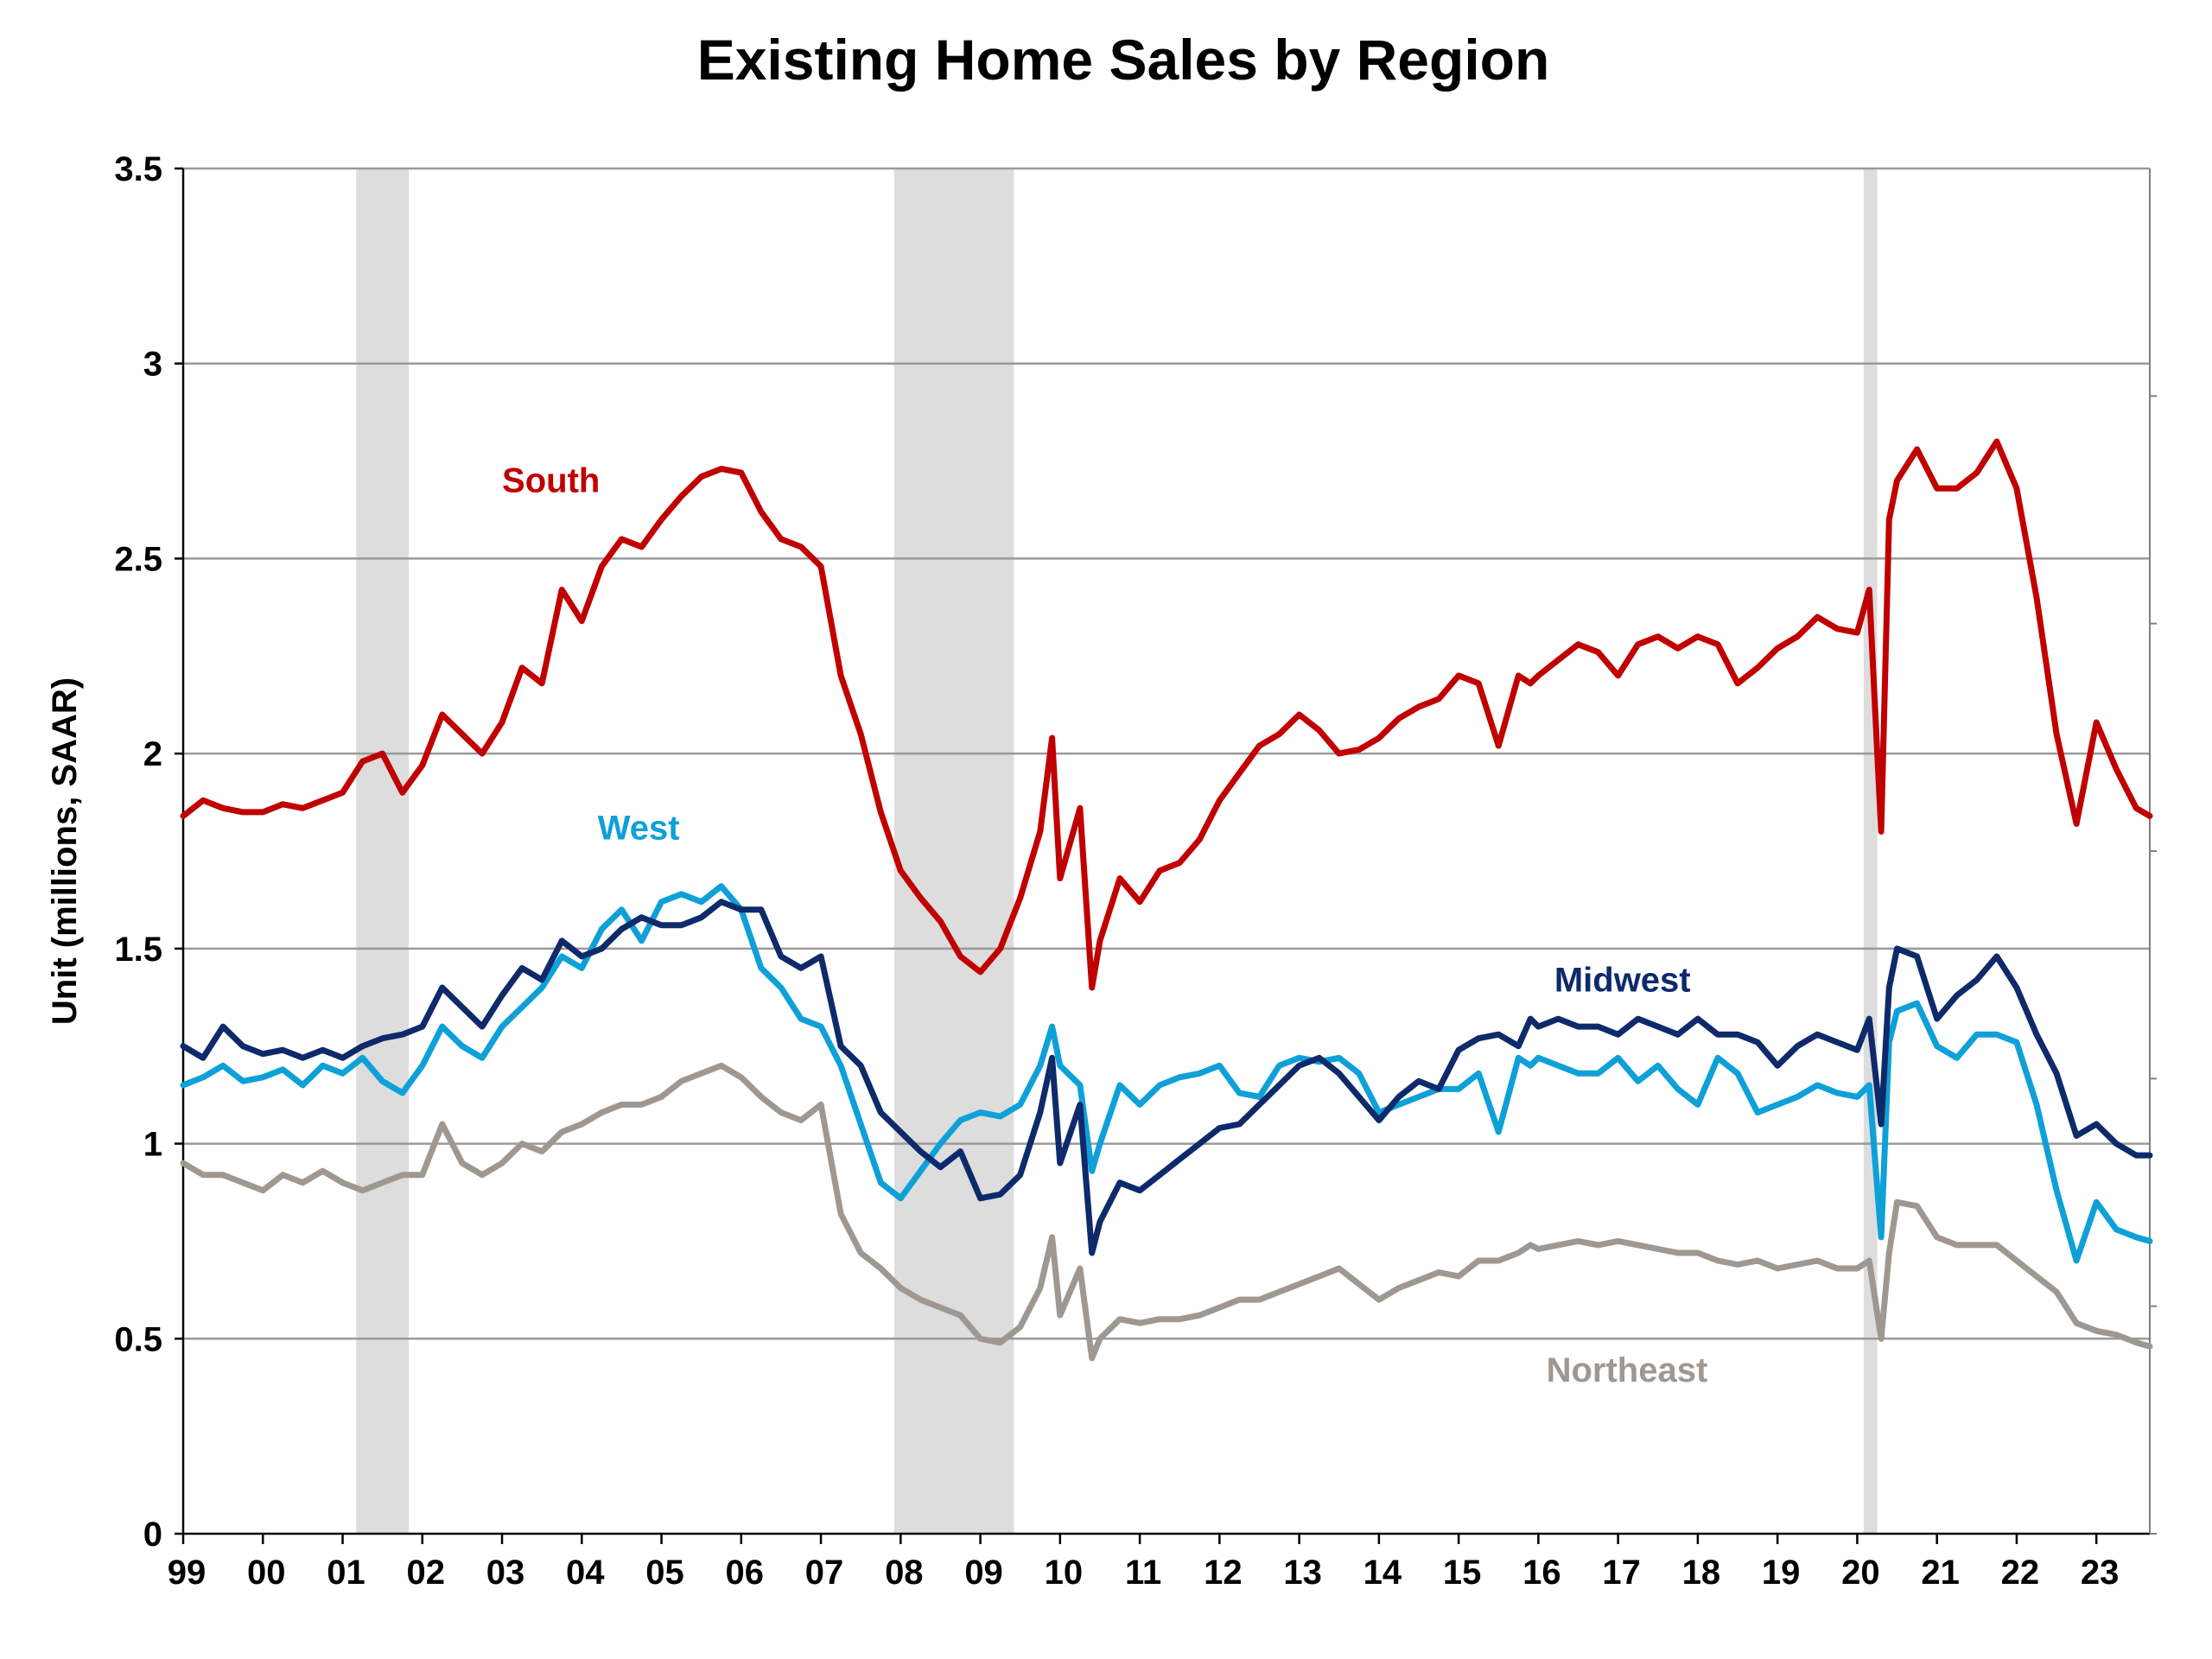 The image size is (2212, 1659). I want to click on x-tick-label: 02, so click(426, 1573).